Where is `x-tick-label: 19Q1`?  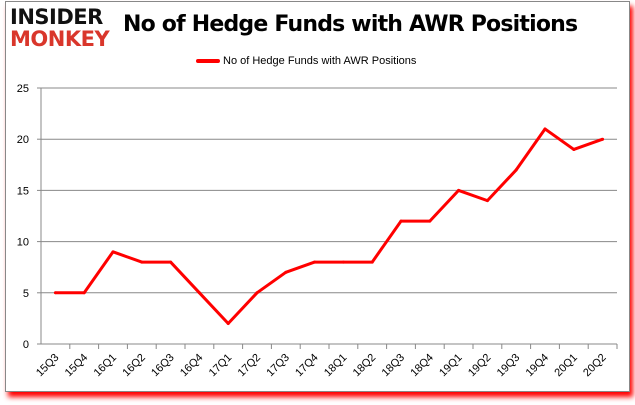 x-tick-label: 19Q1 is located at coordinates (451, 366).